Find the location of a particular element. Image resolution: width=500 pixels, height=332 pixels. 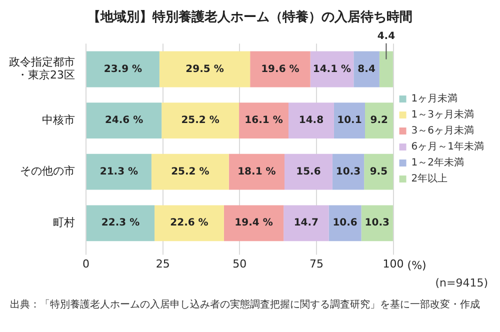

x-tick-label: 50 is located at coordinates (239, 263).